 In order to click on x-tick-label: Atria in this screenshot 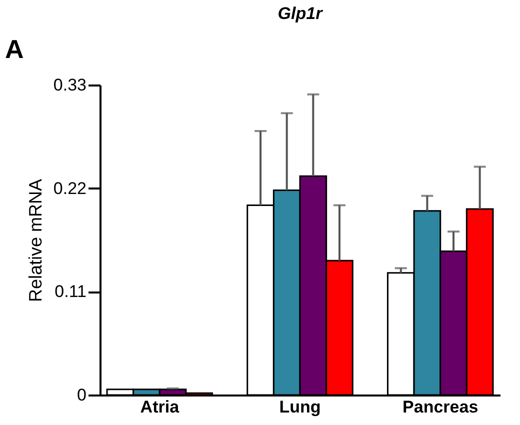, I will do `click(160, 407)`.